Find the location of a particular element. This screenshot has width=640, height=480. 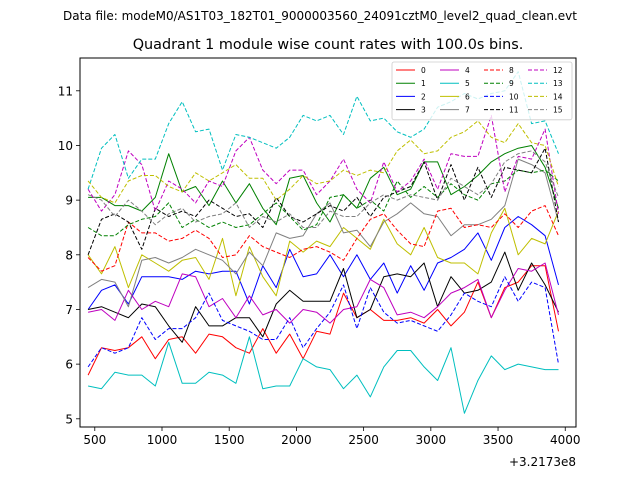

y-tick-label: 8 is located at coordinates (69, 255).